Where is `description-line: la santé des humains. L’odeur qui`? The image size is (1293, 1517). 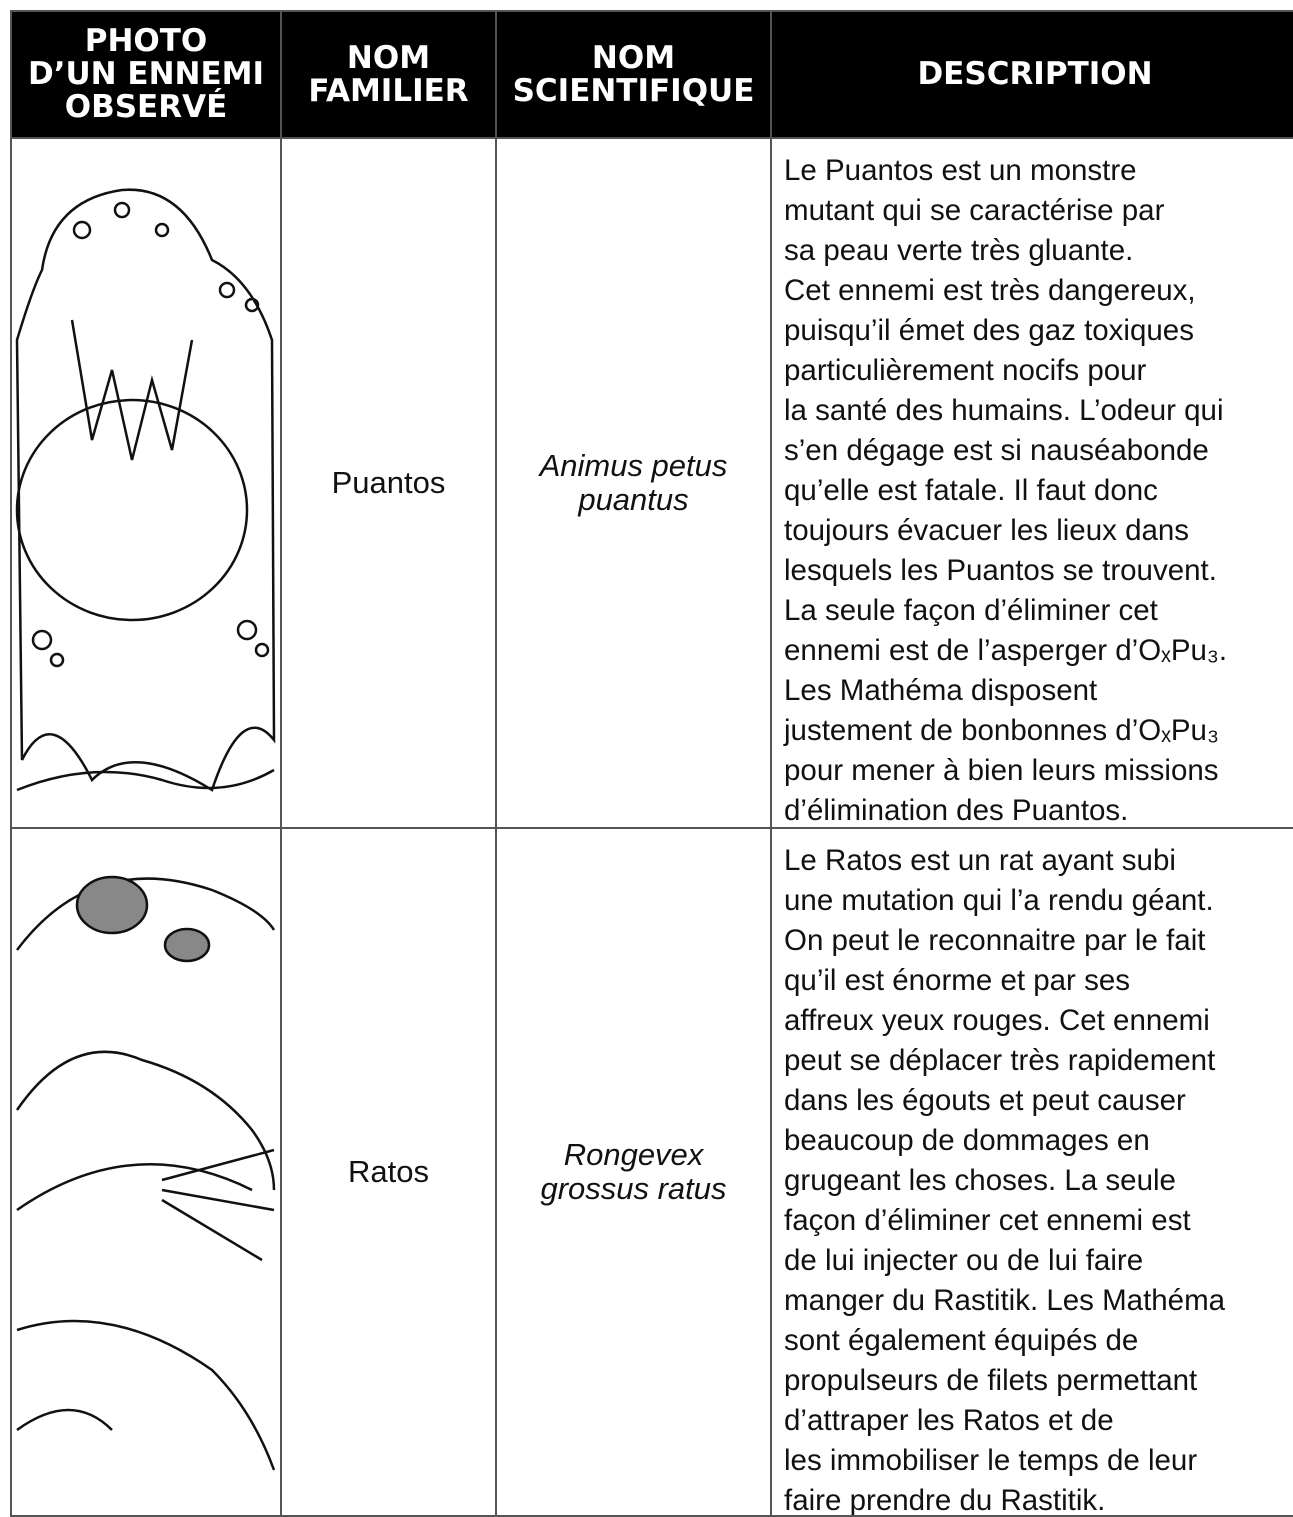 description-line: la santé des humains. L’odeur qui is located at coordinates (1004, 410).